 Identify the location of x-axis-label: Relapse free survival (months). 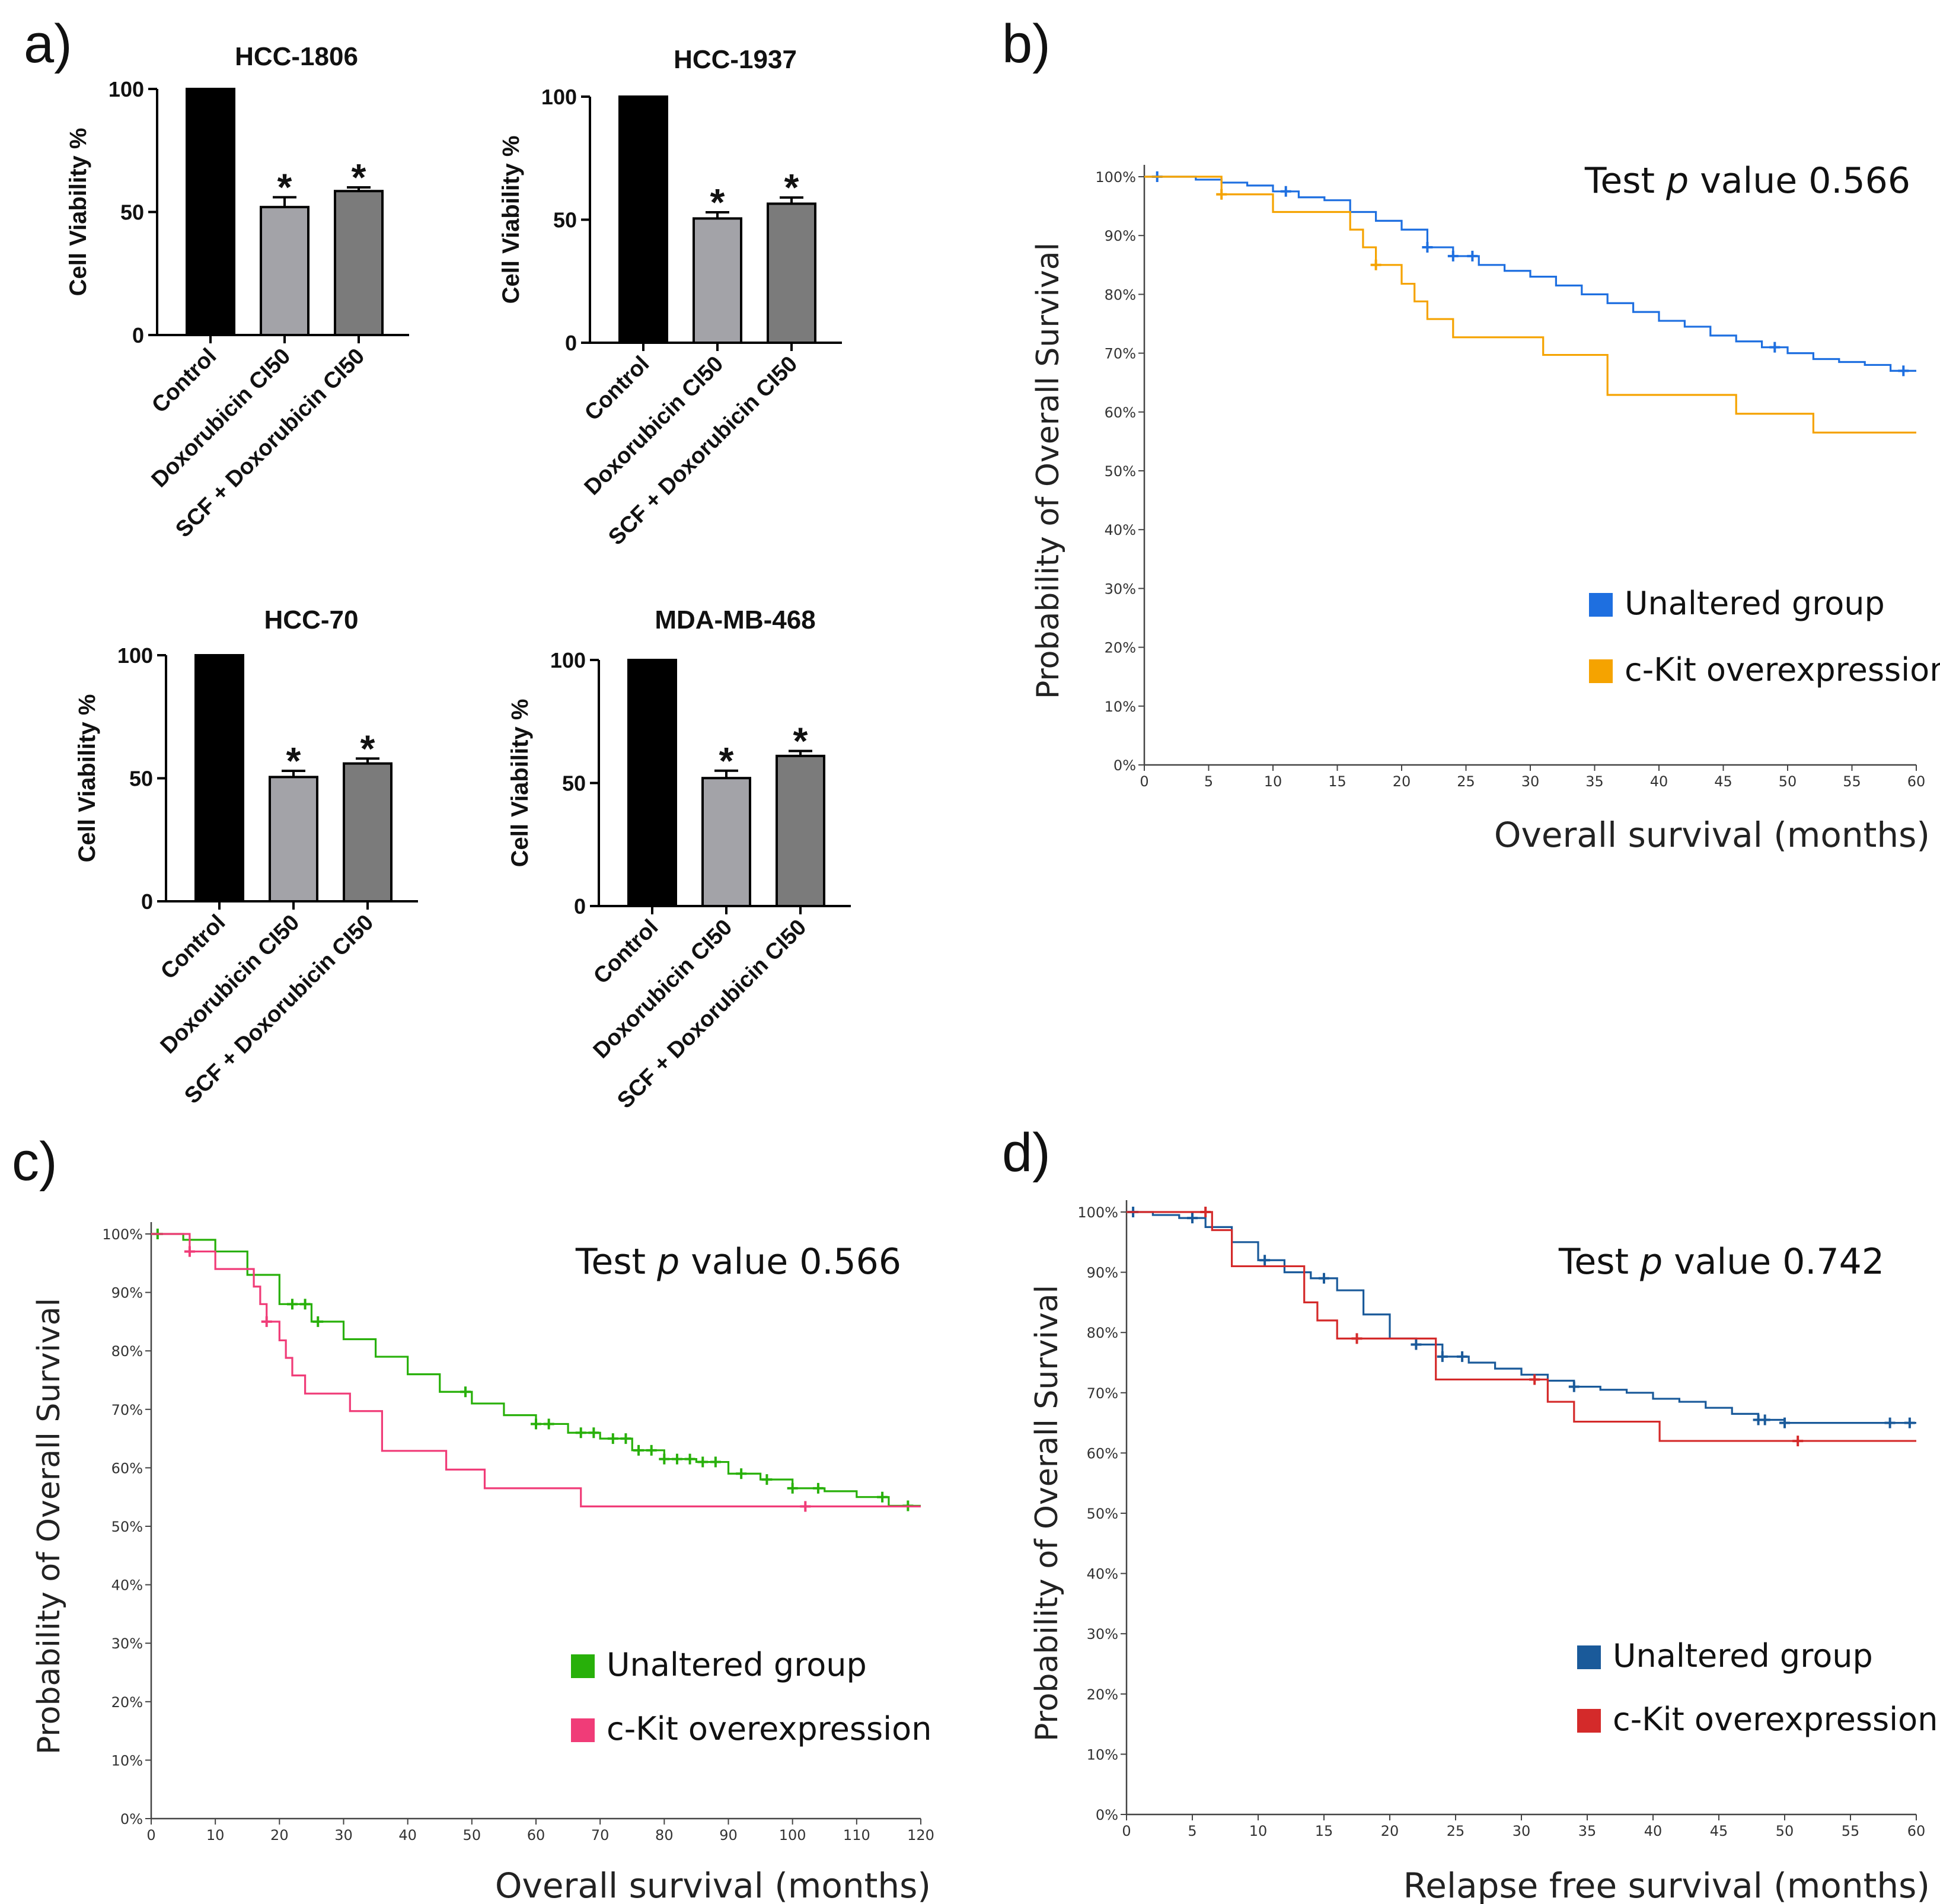
(1666, 1885).